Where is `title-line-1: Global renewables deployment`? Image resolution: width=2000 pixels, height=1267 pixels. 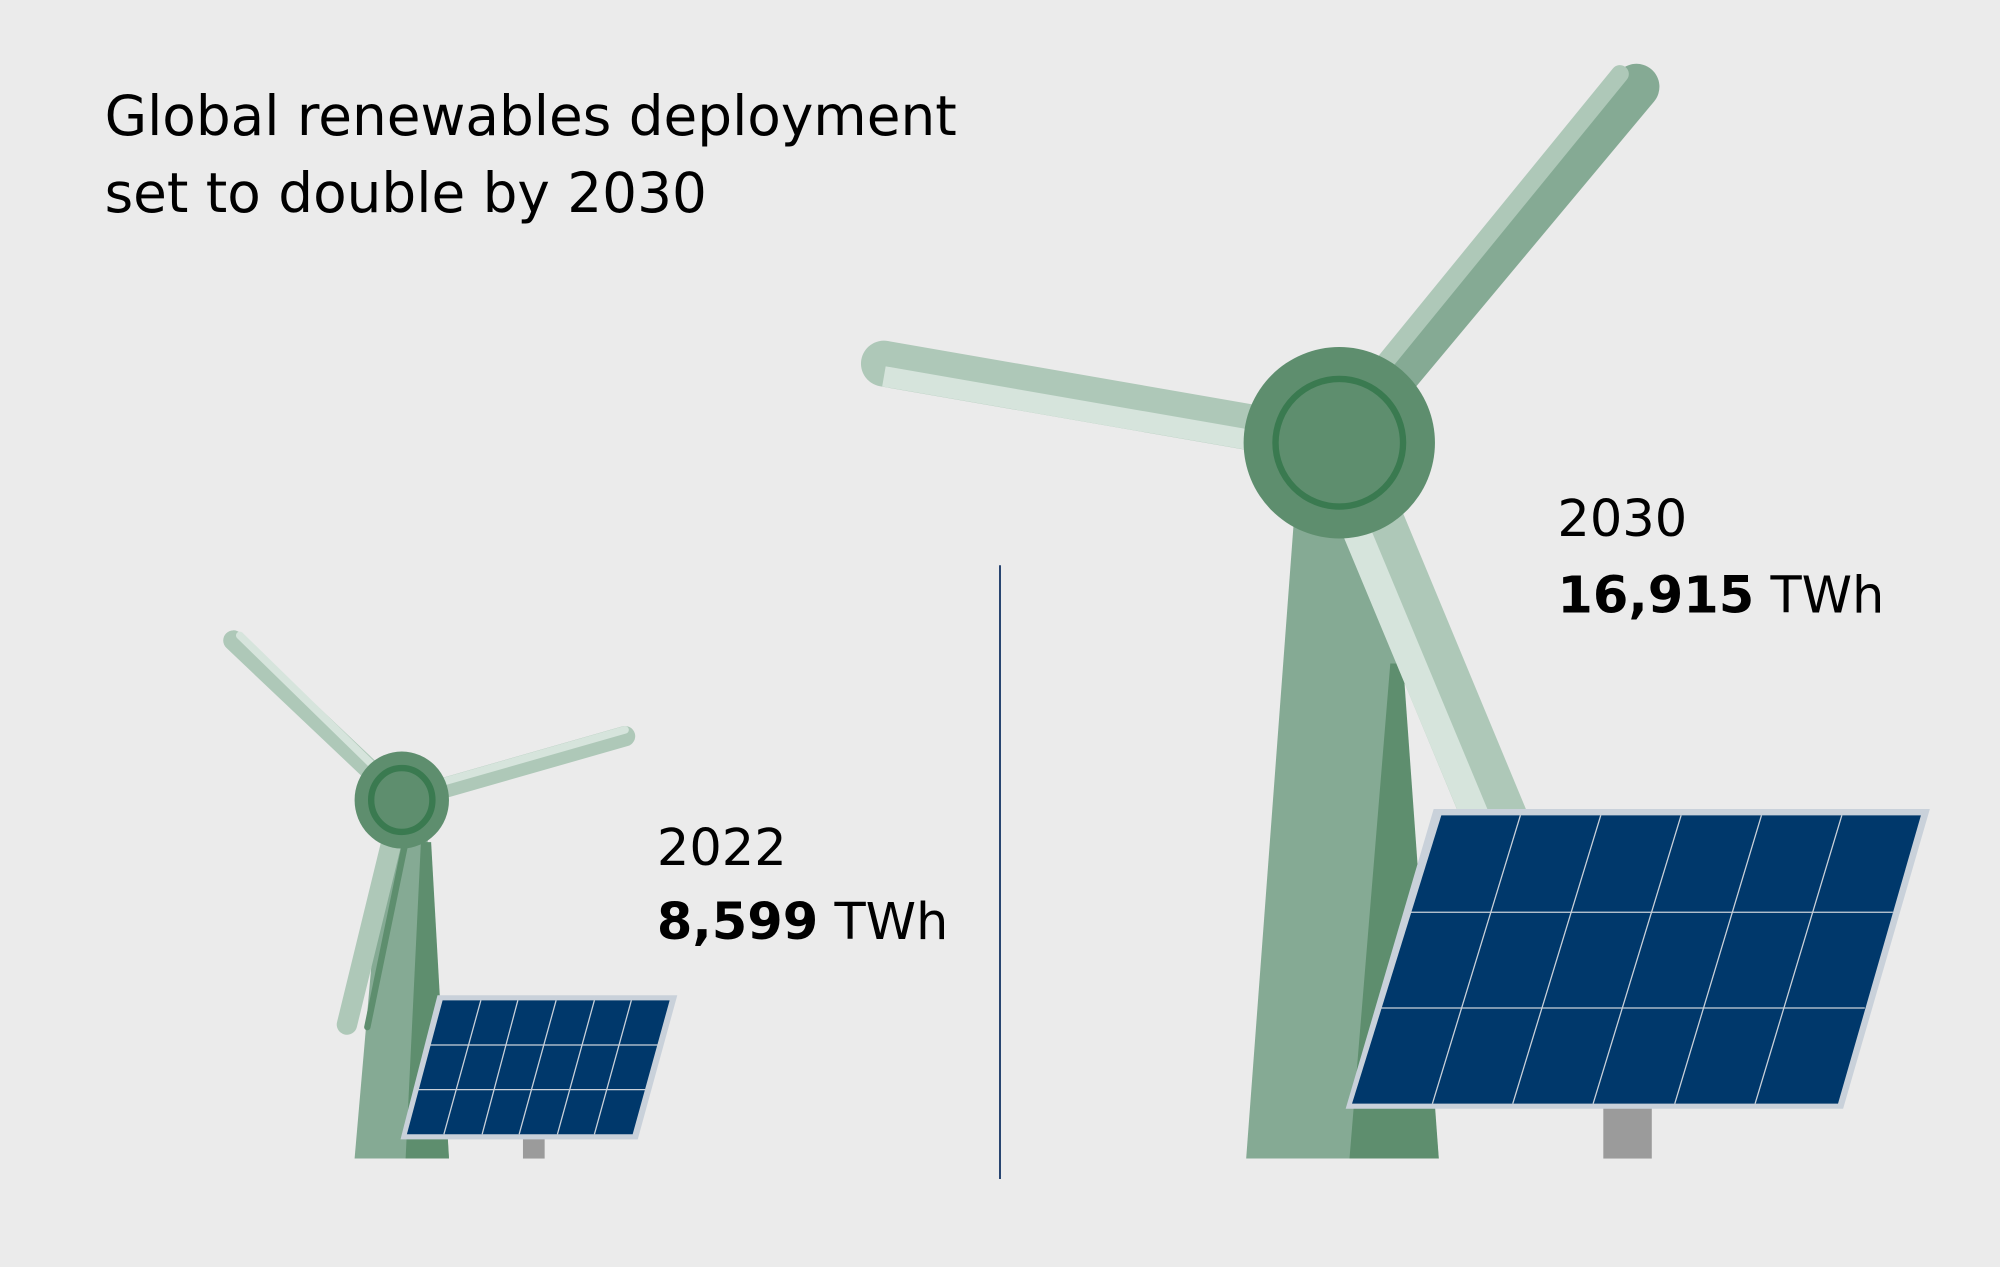
title-line-1: Global renewables deployment is located at coordinates (531, 116).